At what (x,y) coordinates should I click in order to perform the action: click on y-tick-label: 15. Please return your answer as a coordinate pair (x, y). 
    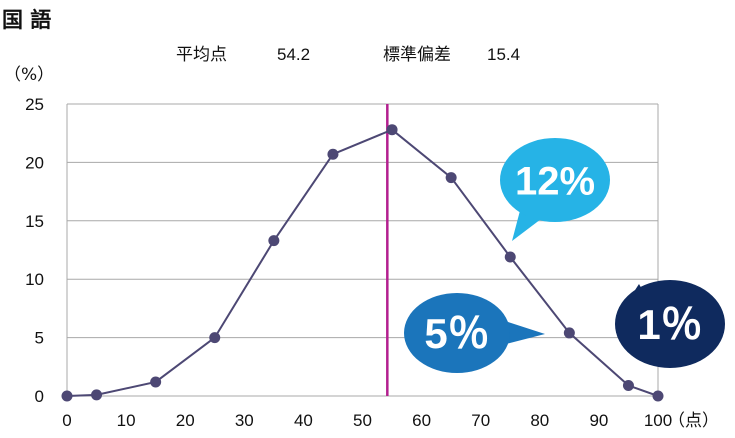
    Looking at the image, I should click on (34, 221).